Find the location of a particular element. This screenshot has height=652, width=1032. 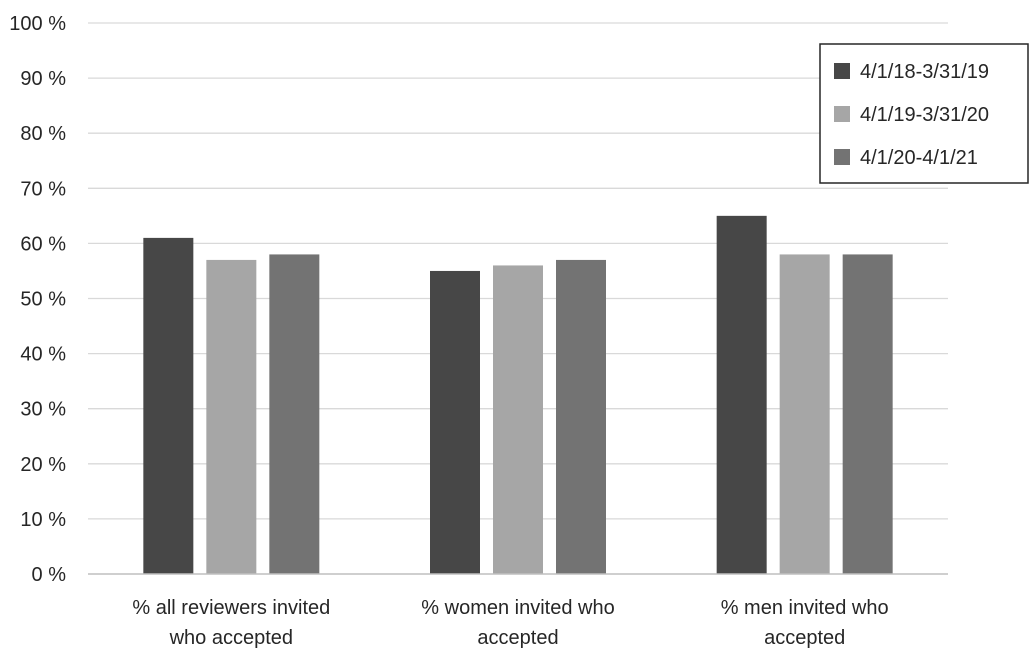

y-tick-label: 10 % is located at coordinates (43, 520).